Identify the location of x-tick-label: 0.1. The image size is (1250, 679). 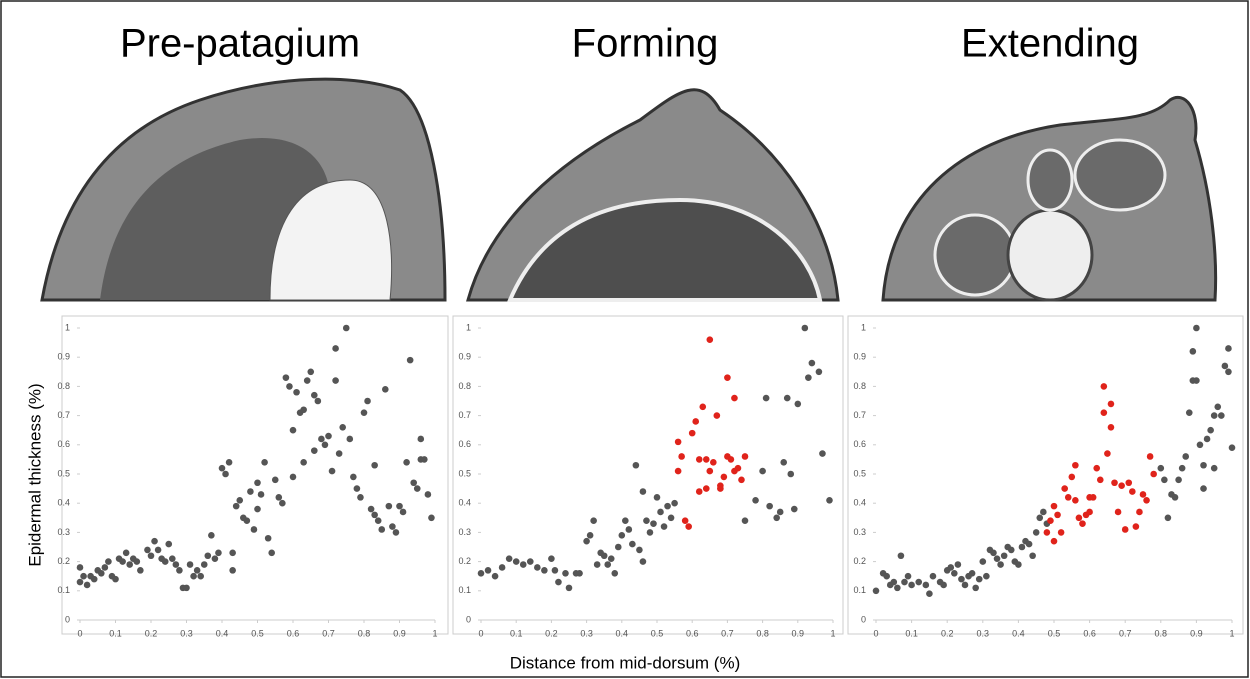
(115, 633).